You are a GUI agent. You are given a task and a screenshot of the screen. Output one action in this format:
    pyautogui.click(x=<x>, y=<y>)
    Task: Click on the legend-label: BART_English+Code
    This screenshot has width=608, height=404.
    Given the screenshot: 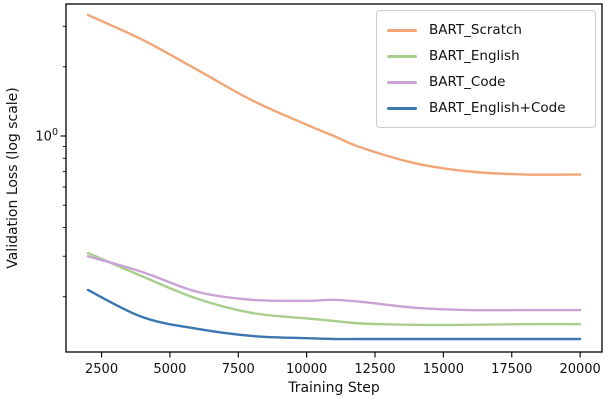 What is the action you would take?
    pyautogui.click(x=497, y=108)
    